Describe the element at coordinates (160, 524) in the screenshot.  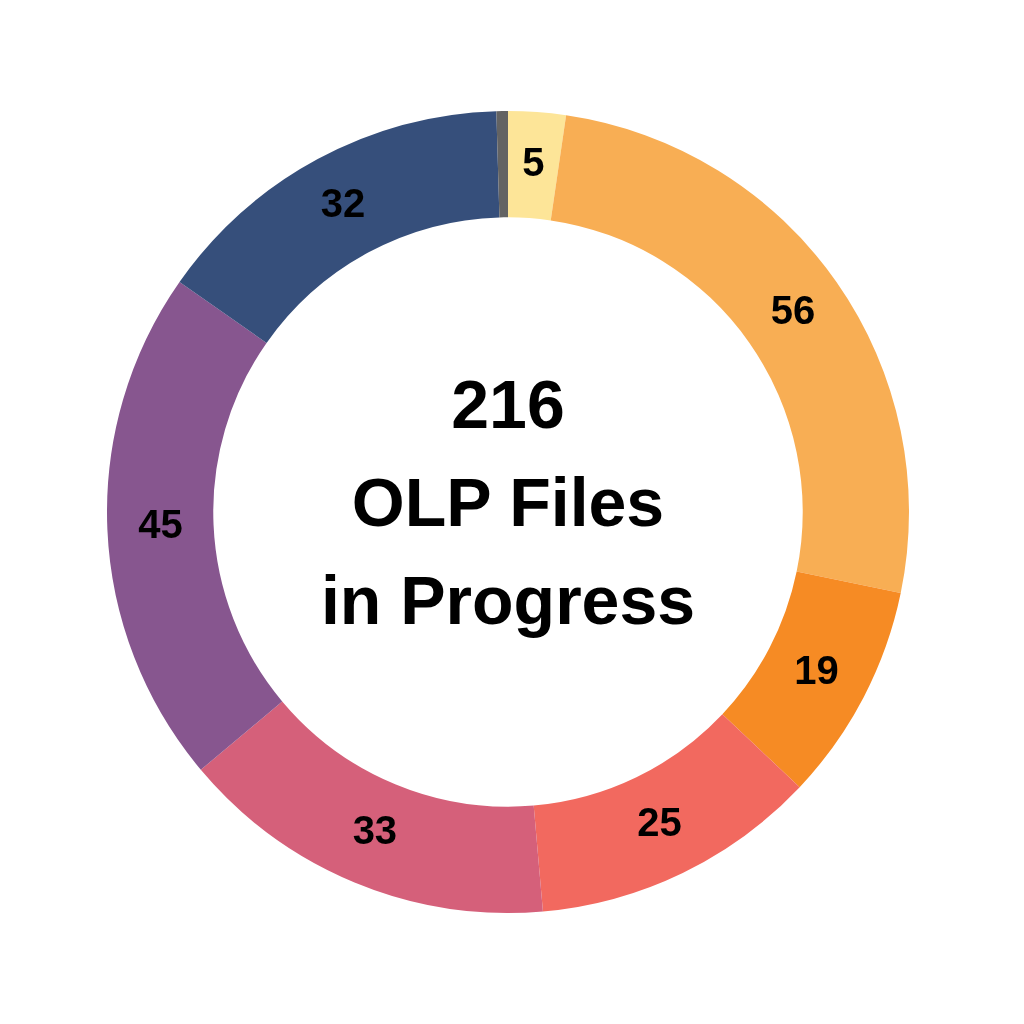
I see `data-label: 45` at that location.